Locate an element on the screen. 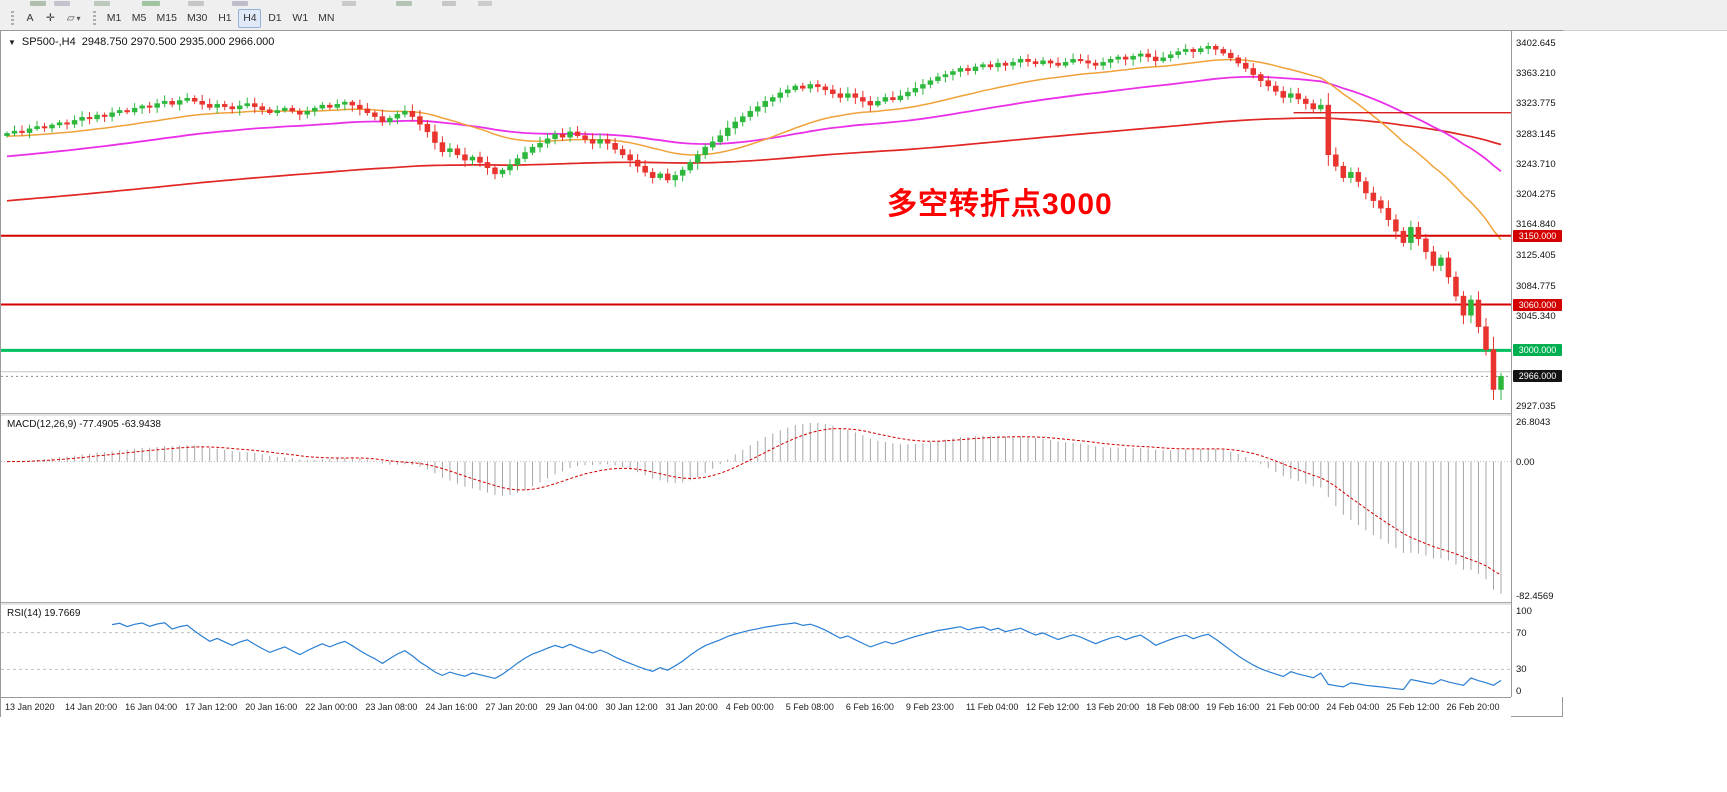 The image size is (1727, 792). time-tick: 13 Jan 2020 is located at coordinates (30, 707).